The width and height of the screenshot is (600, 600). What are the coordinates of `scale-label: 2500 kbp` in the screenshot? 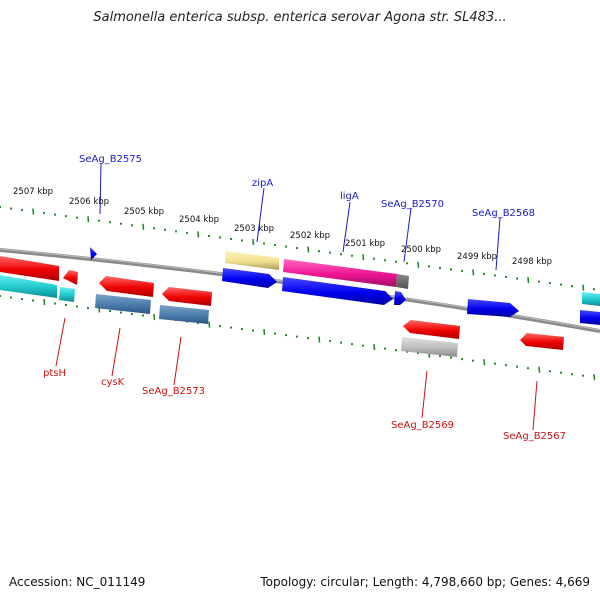 It's located at (421, 250).